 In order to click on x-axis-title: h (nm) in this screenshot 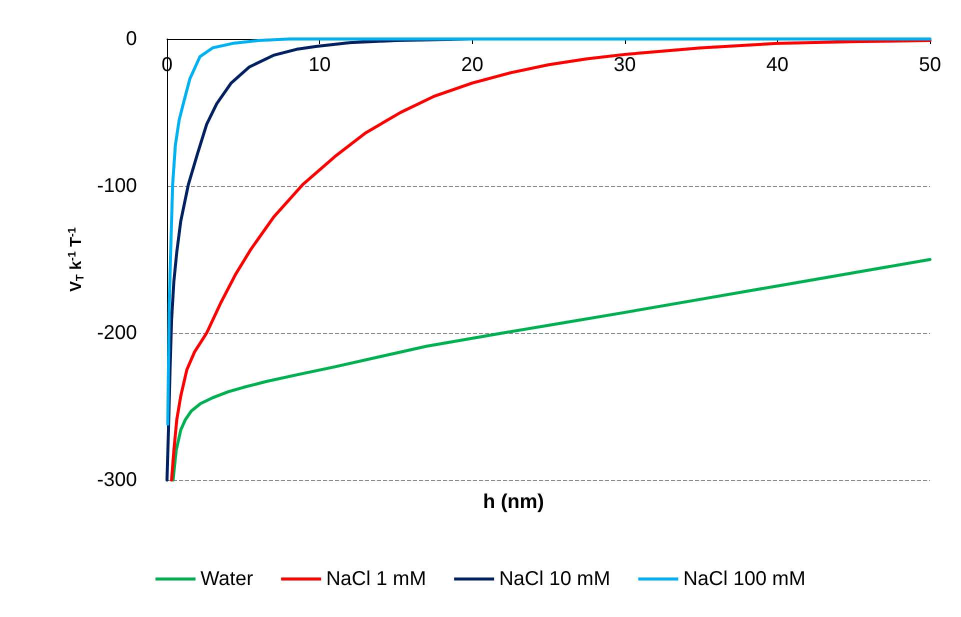, I will do `click(513, 502)`.